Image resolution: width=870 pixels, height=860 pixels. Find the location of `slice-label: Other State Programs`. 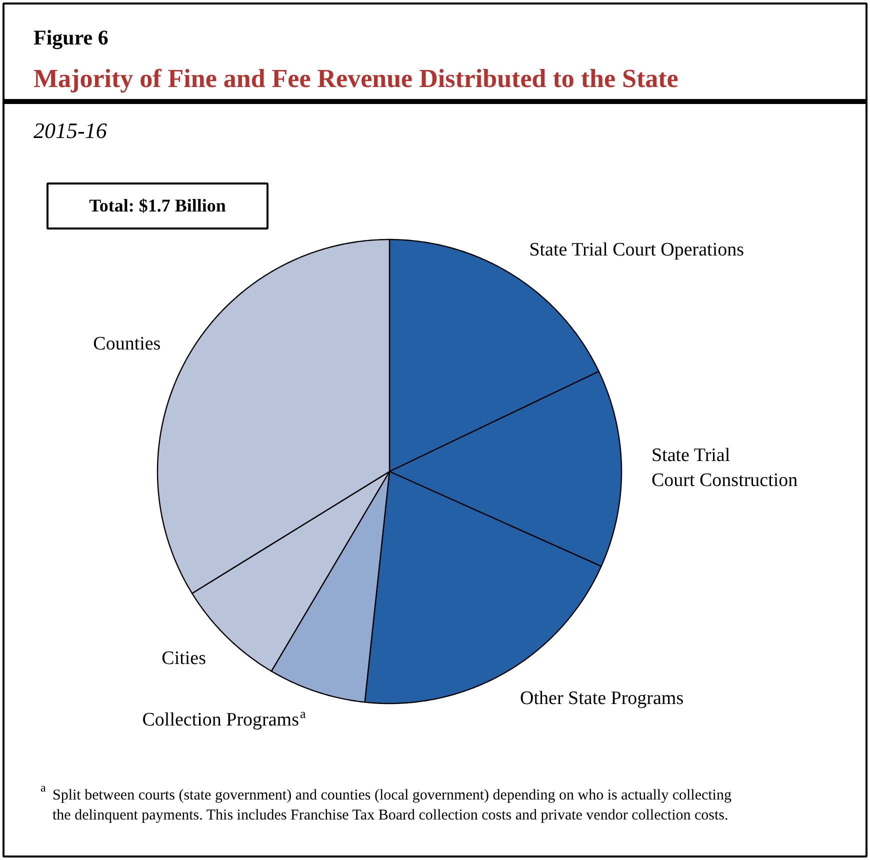

slice-label: Other State Programs is located at coordinates (602, 699).